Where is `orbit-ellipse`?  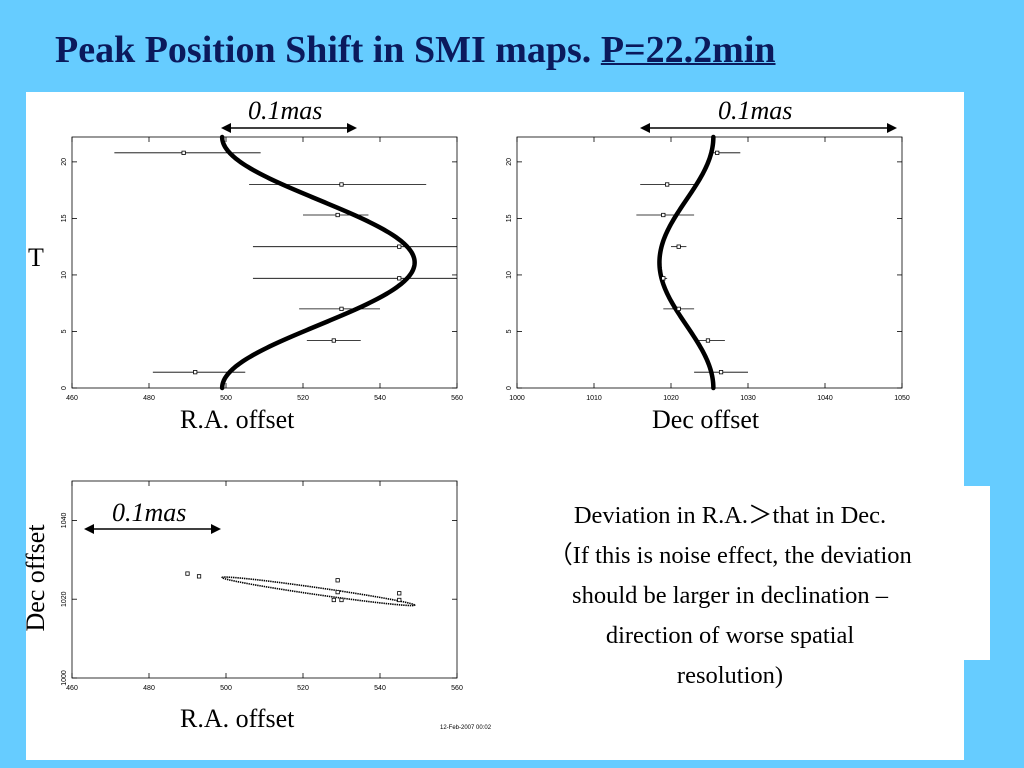 orbit-ellipse is located at coordinates (318, 591).